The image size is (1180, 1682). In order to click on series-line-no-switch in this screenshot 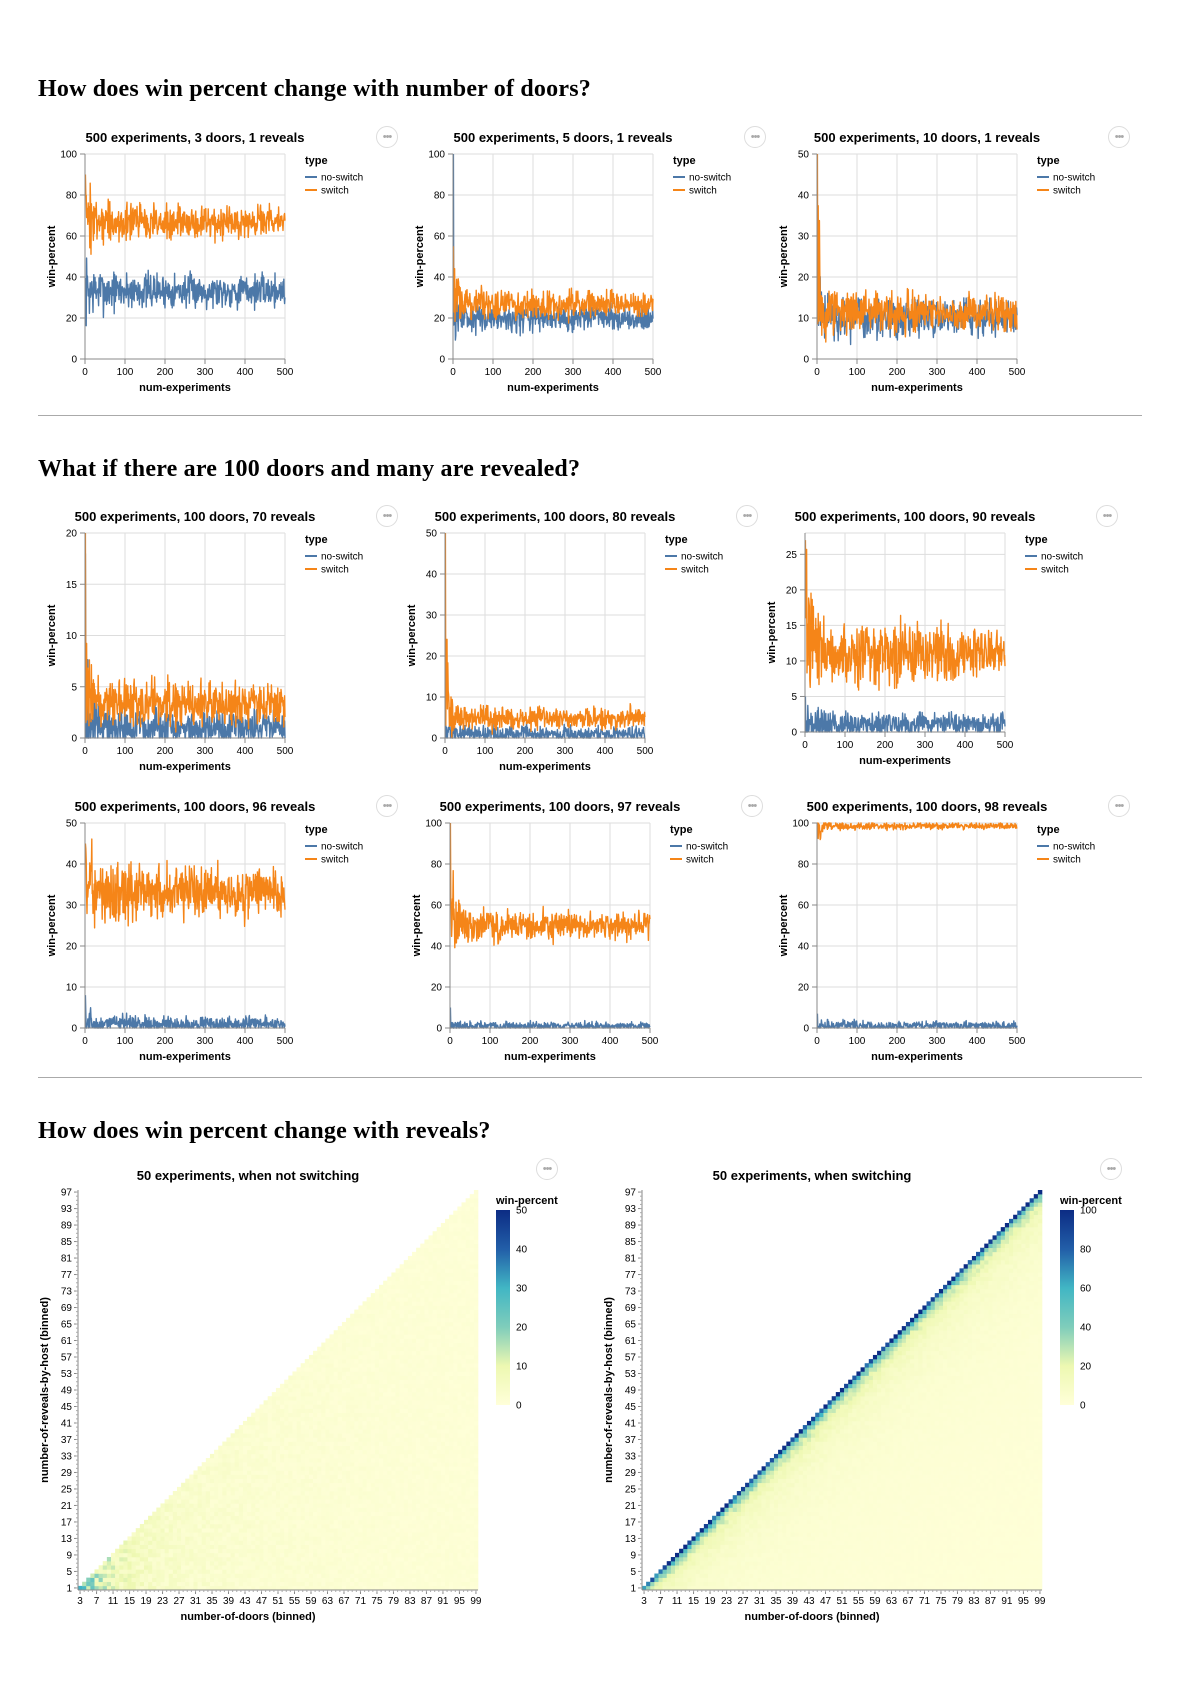, I will do `click(905, 714)`.